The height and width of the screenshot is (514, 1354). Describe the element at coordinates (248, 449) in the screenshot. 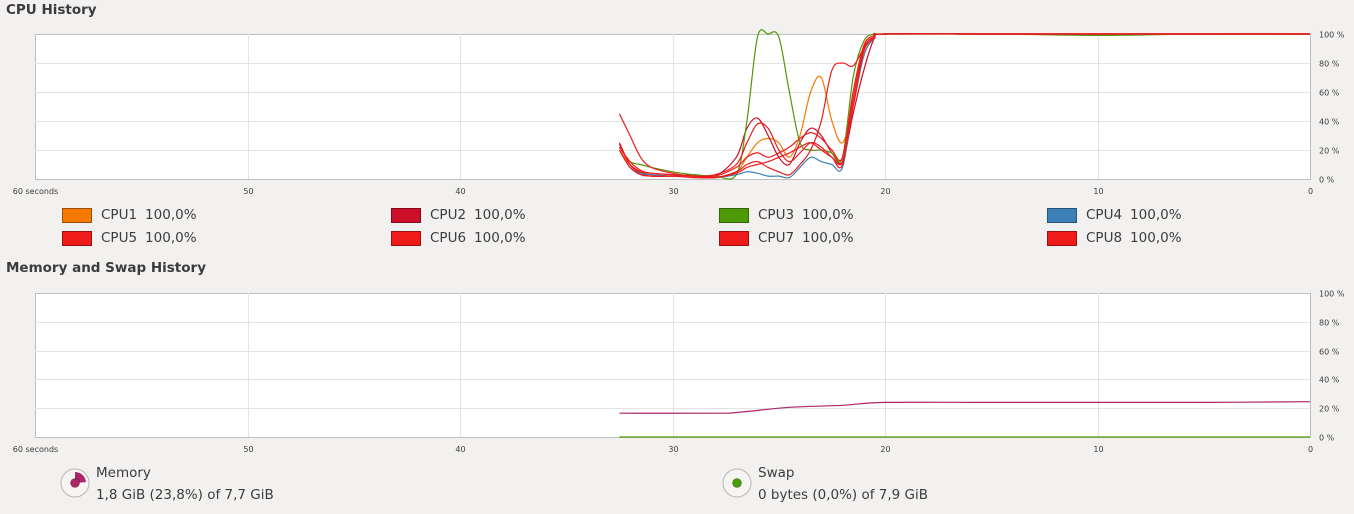

I see `mem-x-tick-label: 50` at that location.